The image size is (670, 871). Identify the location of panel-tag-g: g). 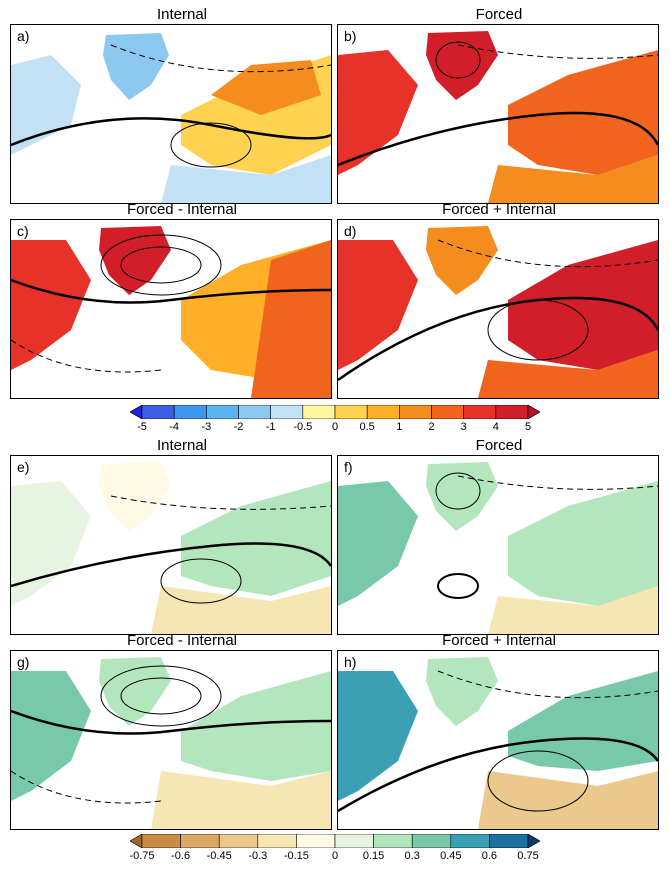
(23, 662).